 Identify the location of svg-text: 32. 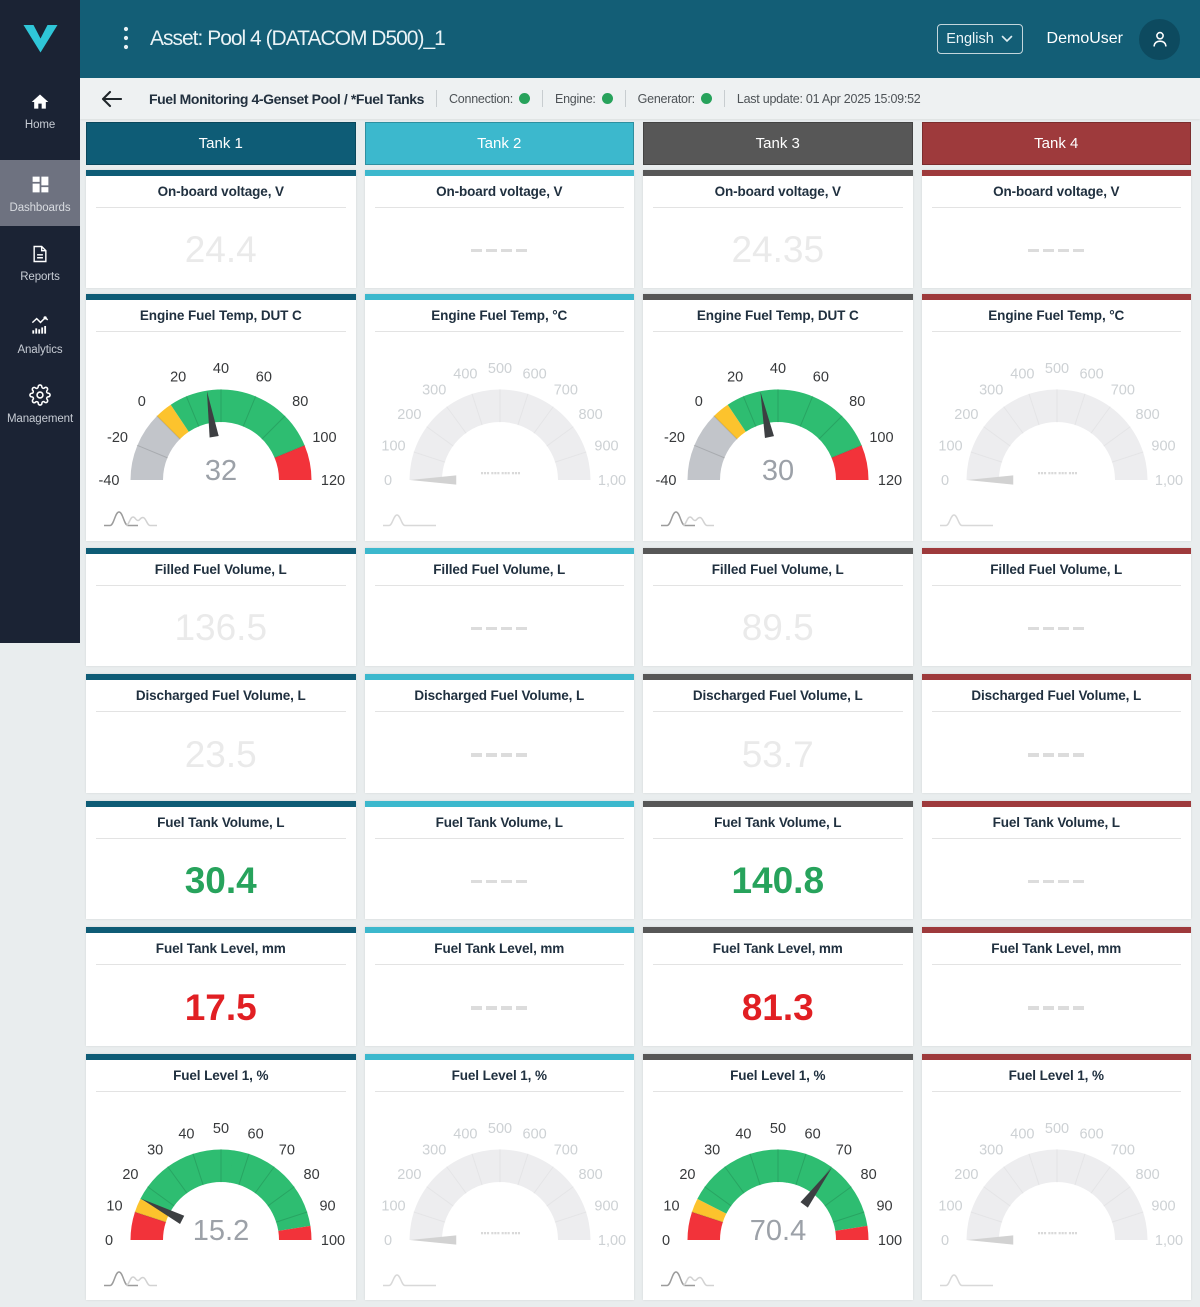
(221, 471).